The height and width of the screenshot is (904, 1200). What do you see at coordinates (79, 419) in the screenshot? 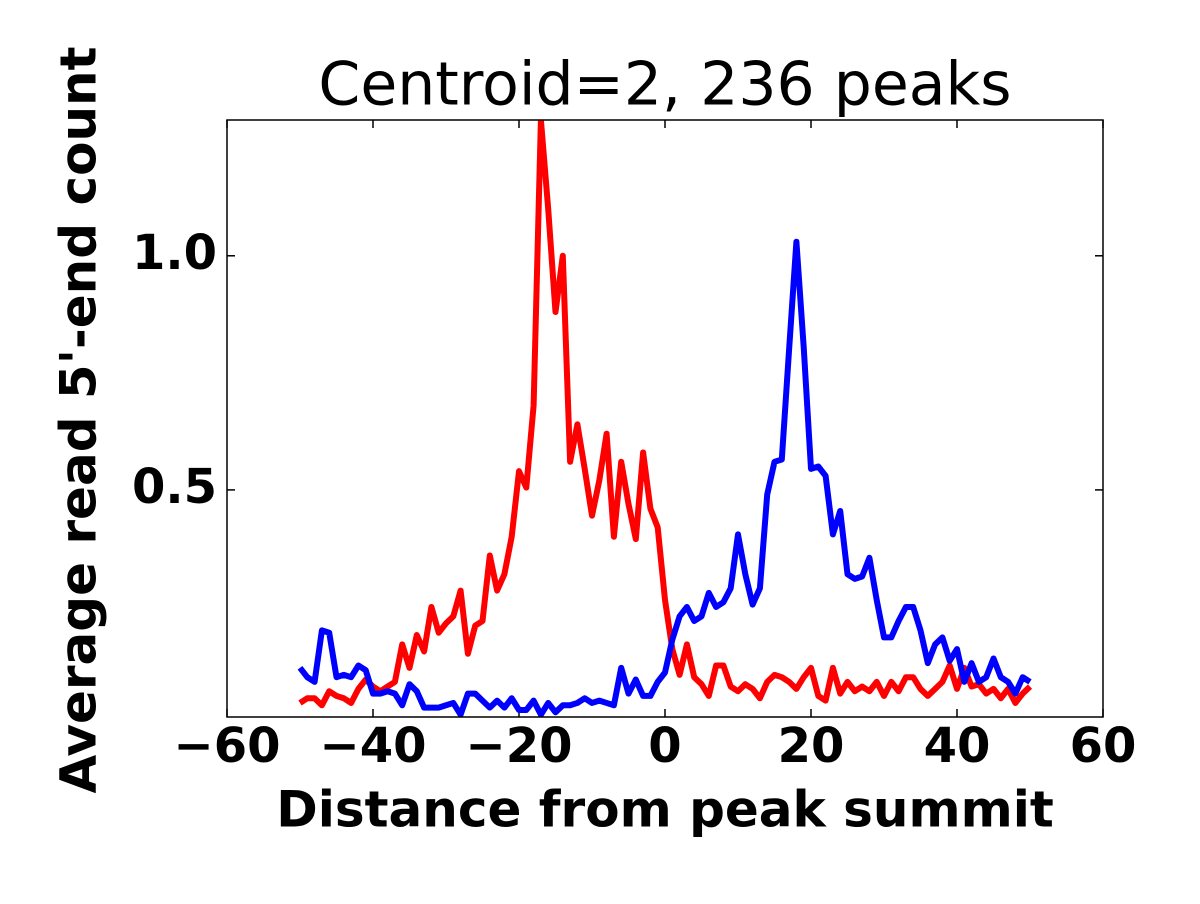
I see `y-axis-label: Average read 5'-end count` at bounding box center [79, 419].